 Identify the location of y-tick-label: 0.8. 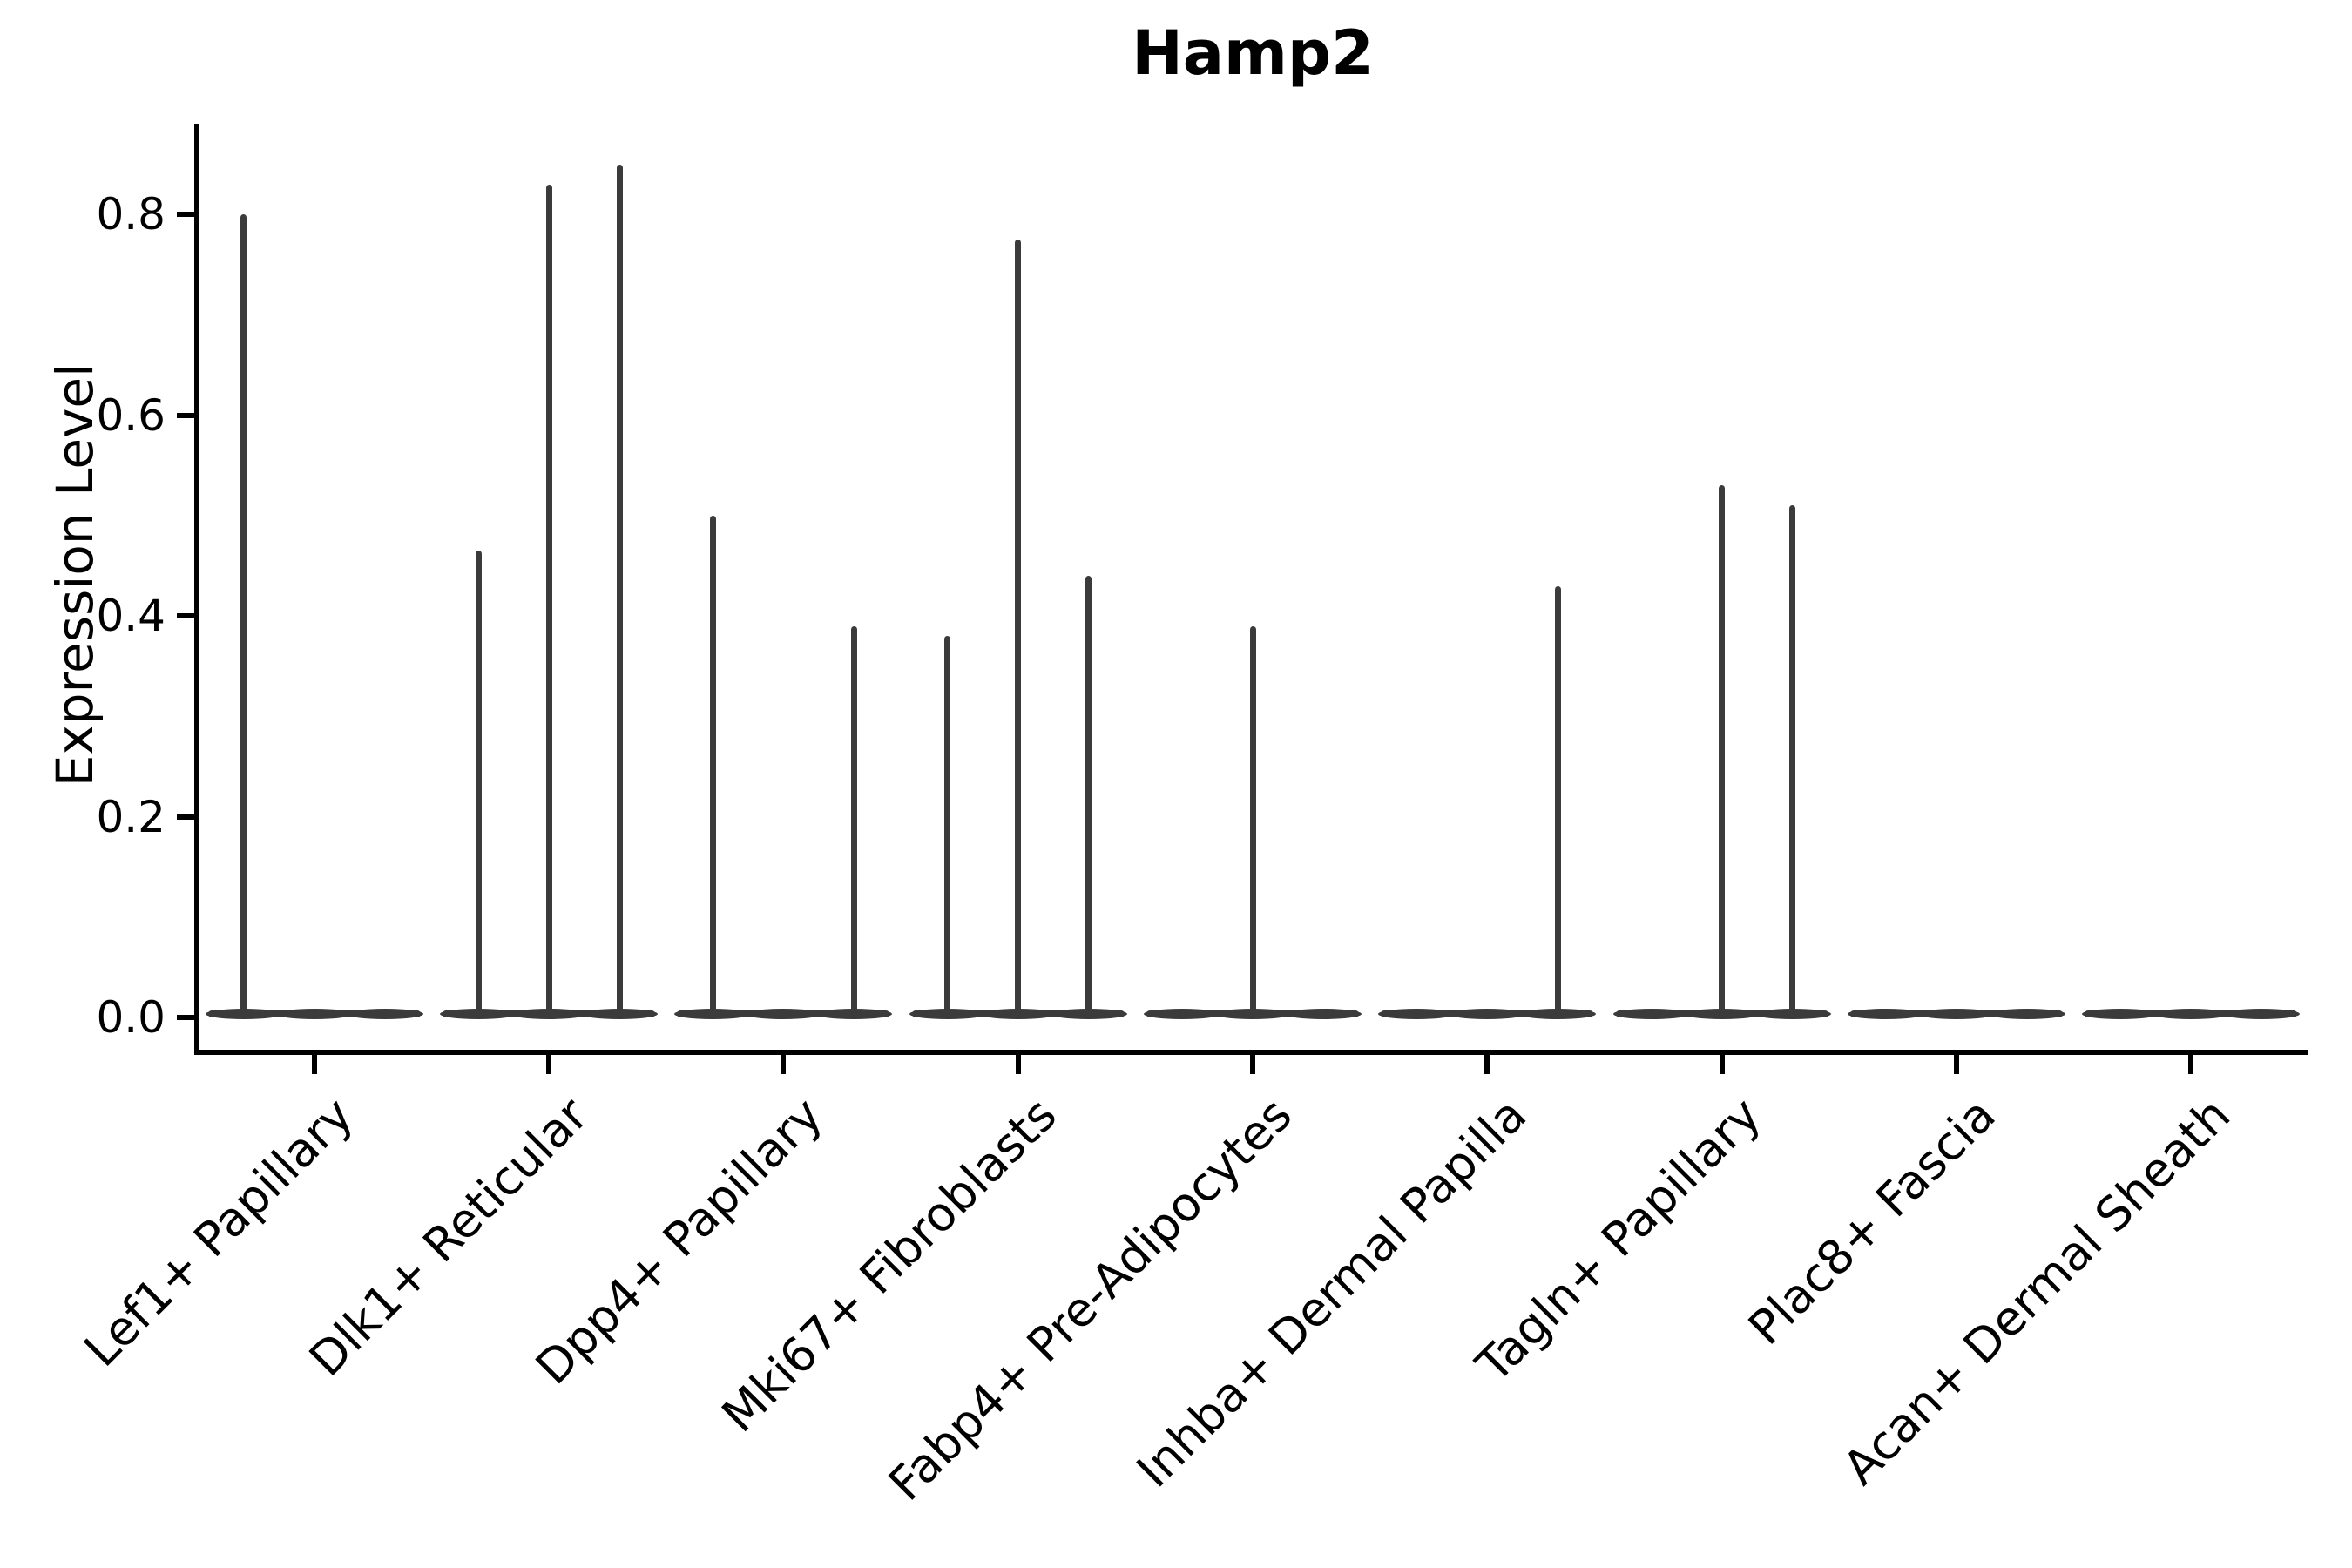
(131, 215).